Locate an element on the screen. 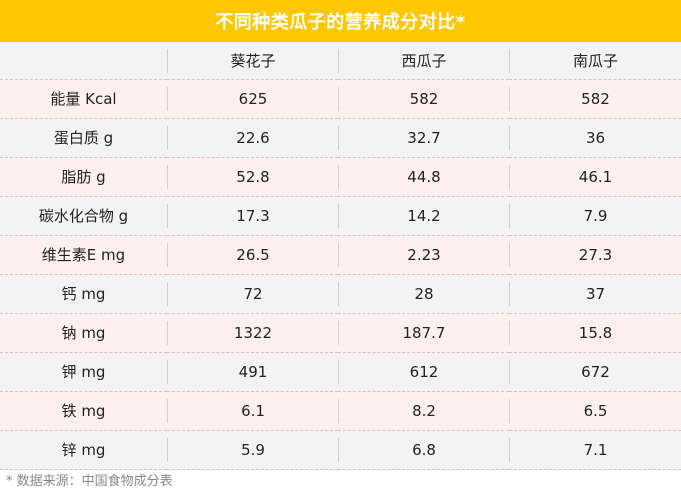 This screenshot has height=496, width=681. cell-value: 17.3 is located at coordinates (252, 216).